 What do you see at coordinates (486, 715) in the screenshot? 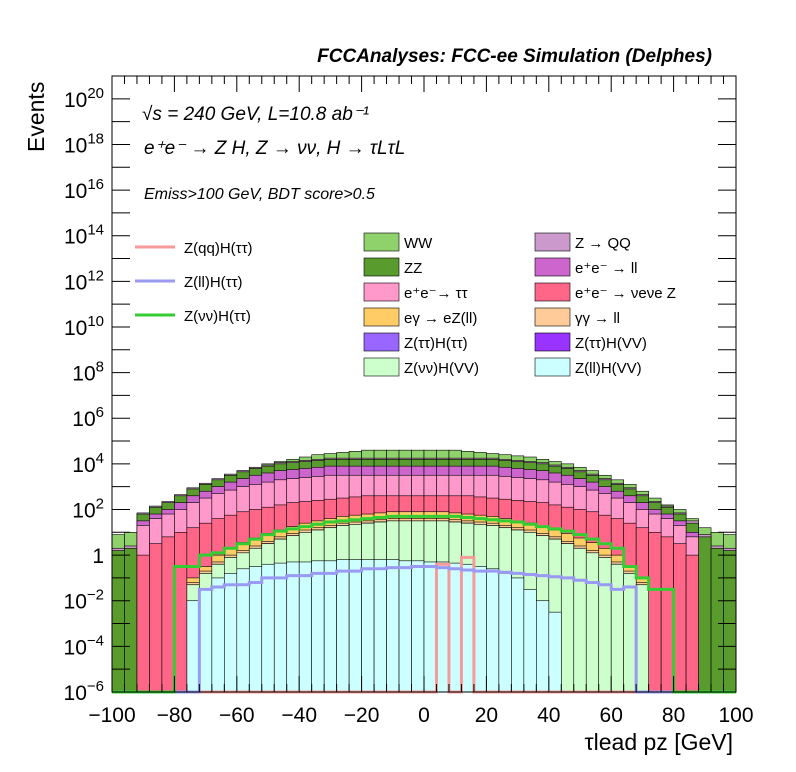
I see `x-tick-label: 20` at bounding box center [486, 715].